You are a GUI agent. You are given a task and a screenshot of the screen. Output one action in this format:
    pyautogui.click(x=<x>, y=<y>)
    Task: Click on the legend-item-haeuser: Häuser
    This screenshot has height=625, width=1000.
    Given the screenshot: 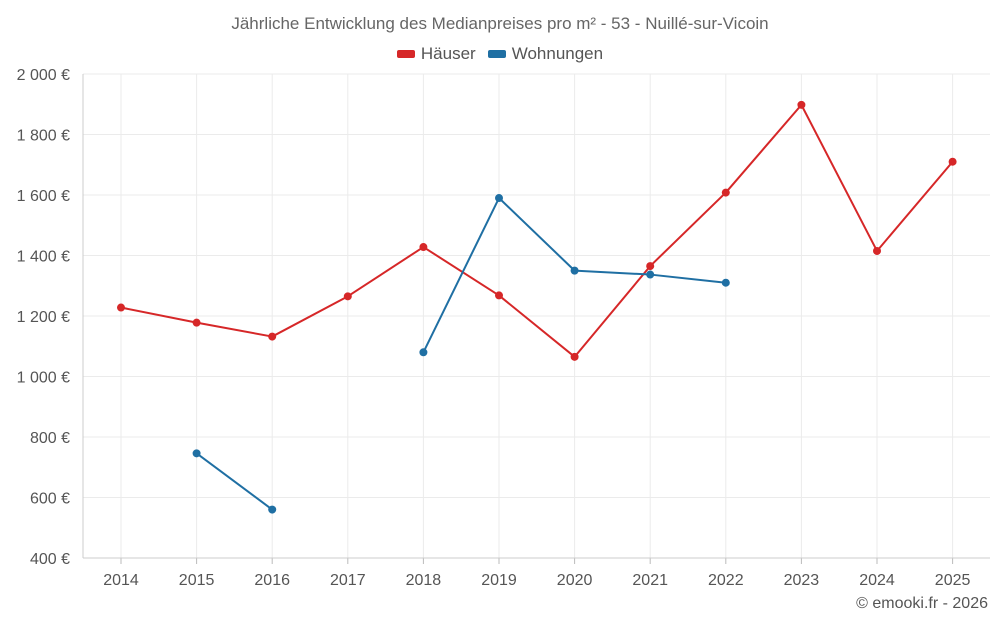 What is the action you would take?
    pyautogui.click(x=436, y=54)
    